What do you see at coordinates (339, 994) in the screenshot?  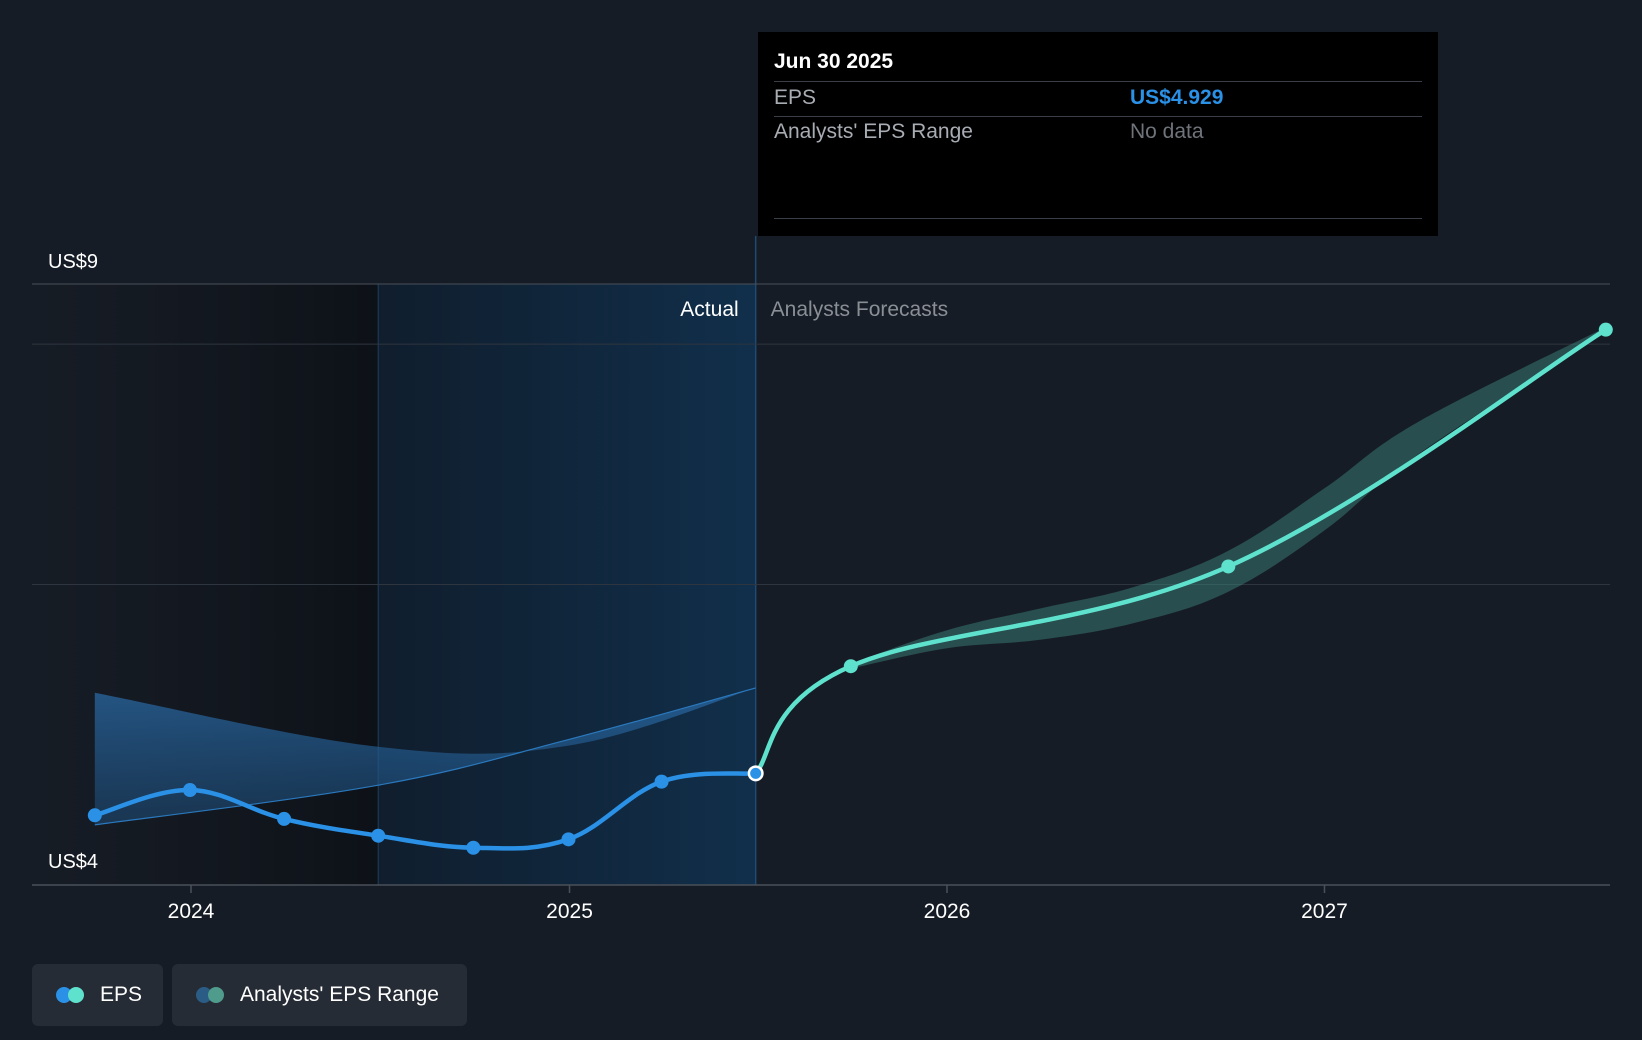 I see `legend-label-eps-range: Analysts' EPS Range` at bounding box center [339, 994].